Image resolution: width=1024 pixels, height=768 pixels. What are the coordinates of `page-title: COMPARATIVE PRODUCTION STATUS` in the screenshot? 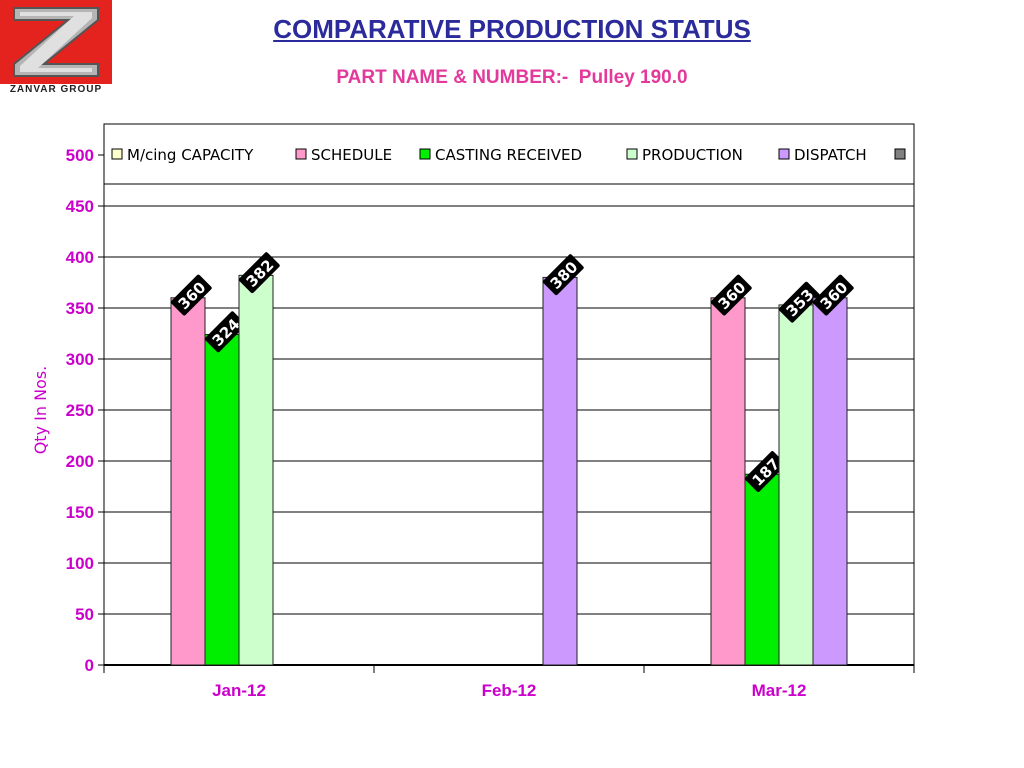 It's located at (512, 29).